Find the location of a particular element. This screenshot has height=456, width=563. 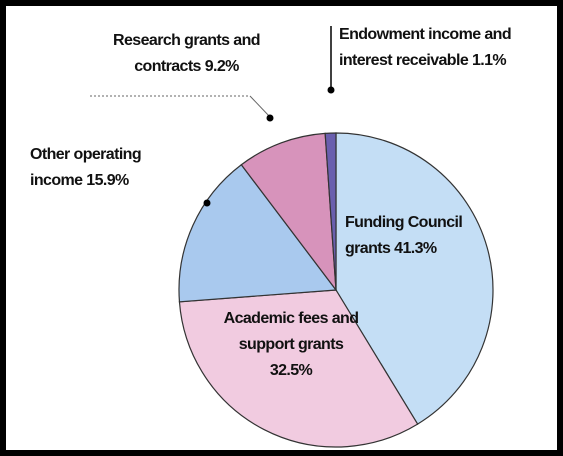

value-label: 32.5% is located at coordinates (291, 370).